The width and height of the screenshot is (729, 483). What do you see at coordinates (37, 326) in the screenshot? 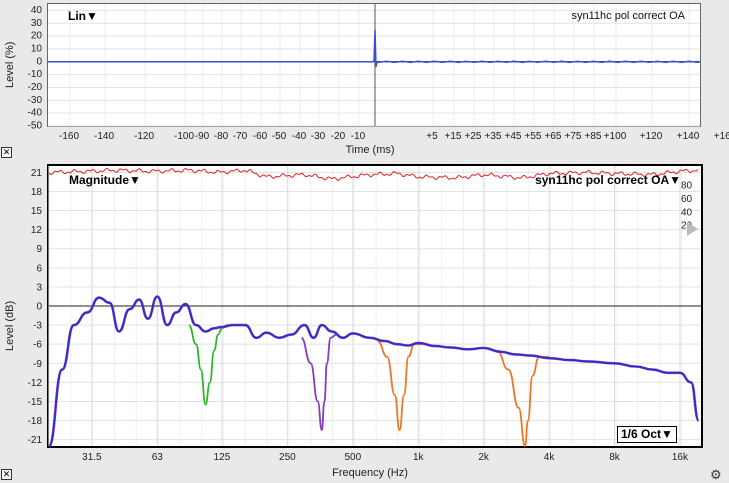
I see `y-tick-label: -3` at bounding box center [37, 326].